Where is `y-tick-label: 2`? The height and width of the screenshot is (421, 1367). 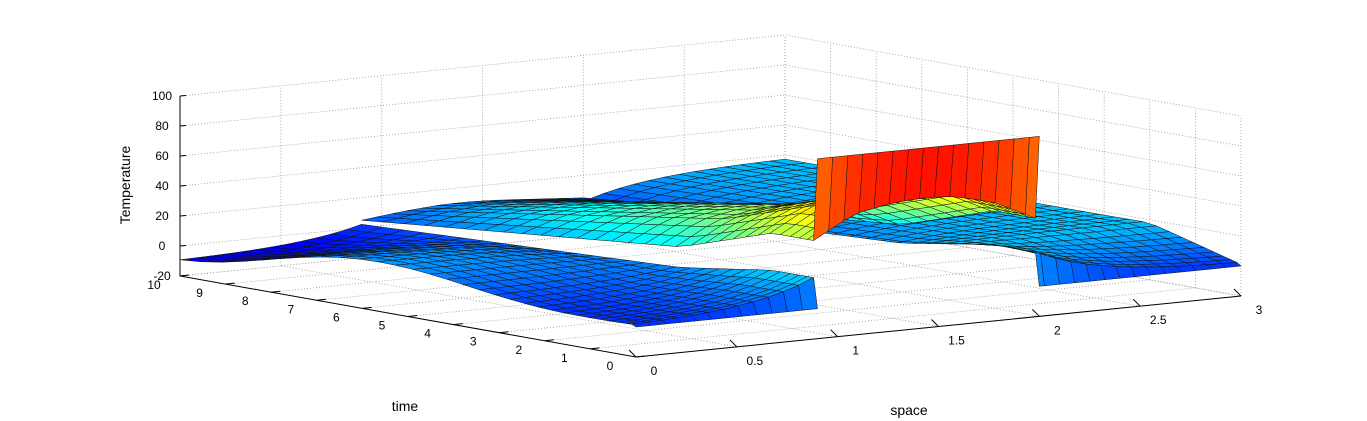
y-tick-label: 2 is located at coordinates (518, 350).